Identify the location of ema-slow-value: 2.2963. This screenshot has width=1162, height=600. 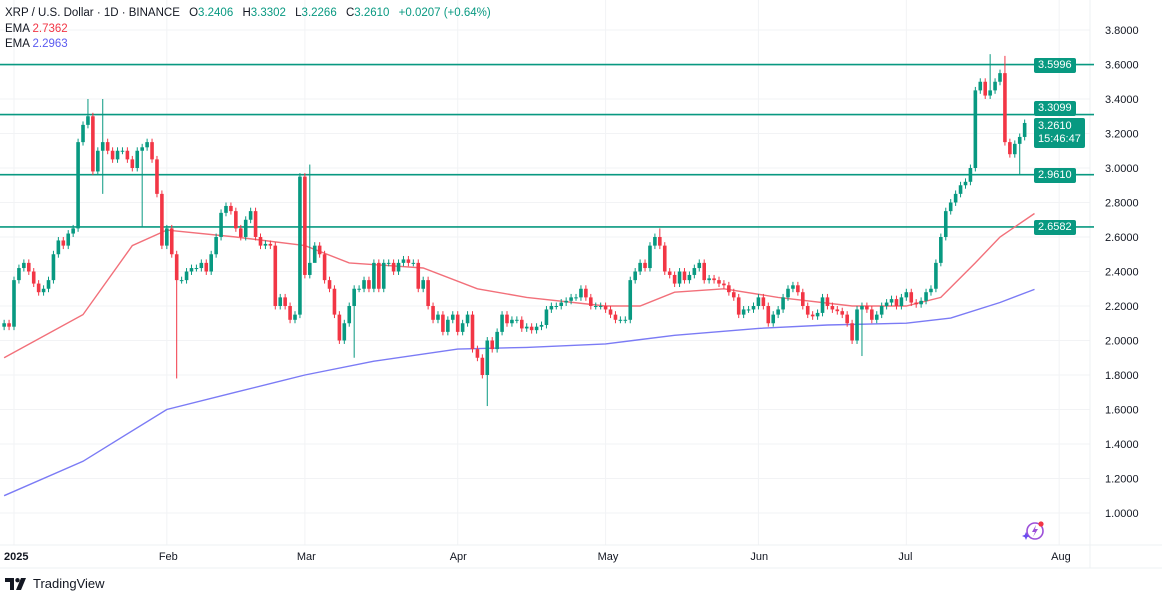
(50, 44).